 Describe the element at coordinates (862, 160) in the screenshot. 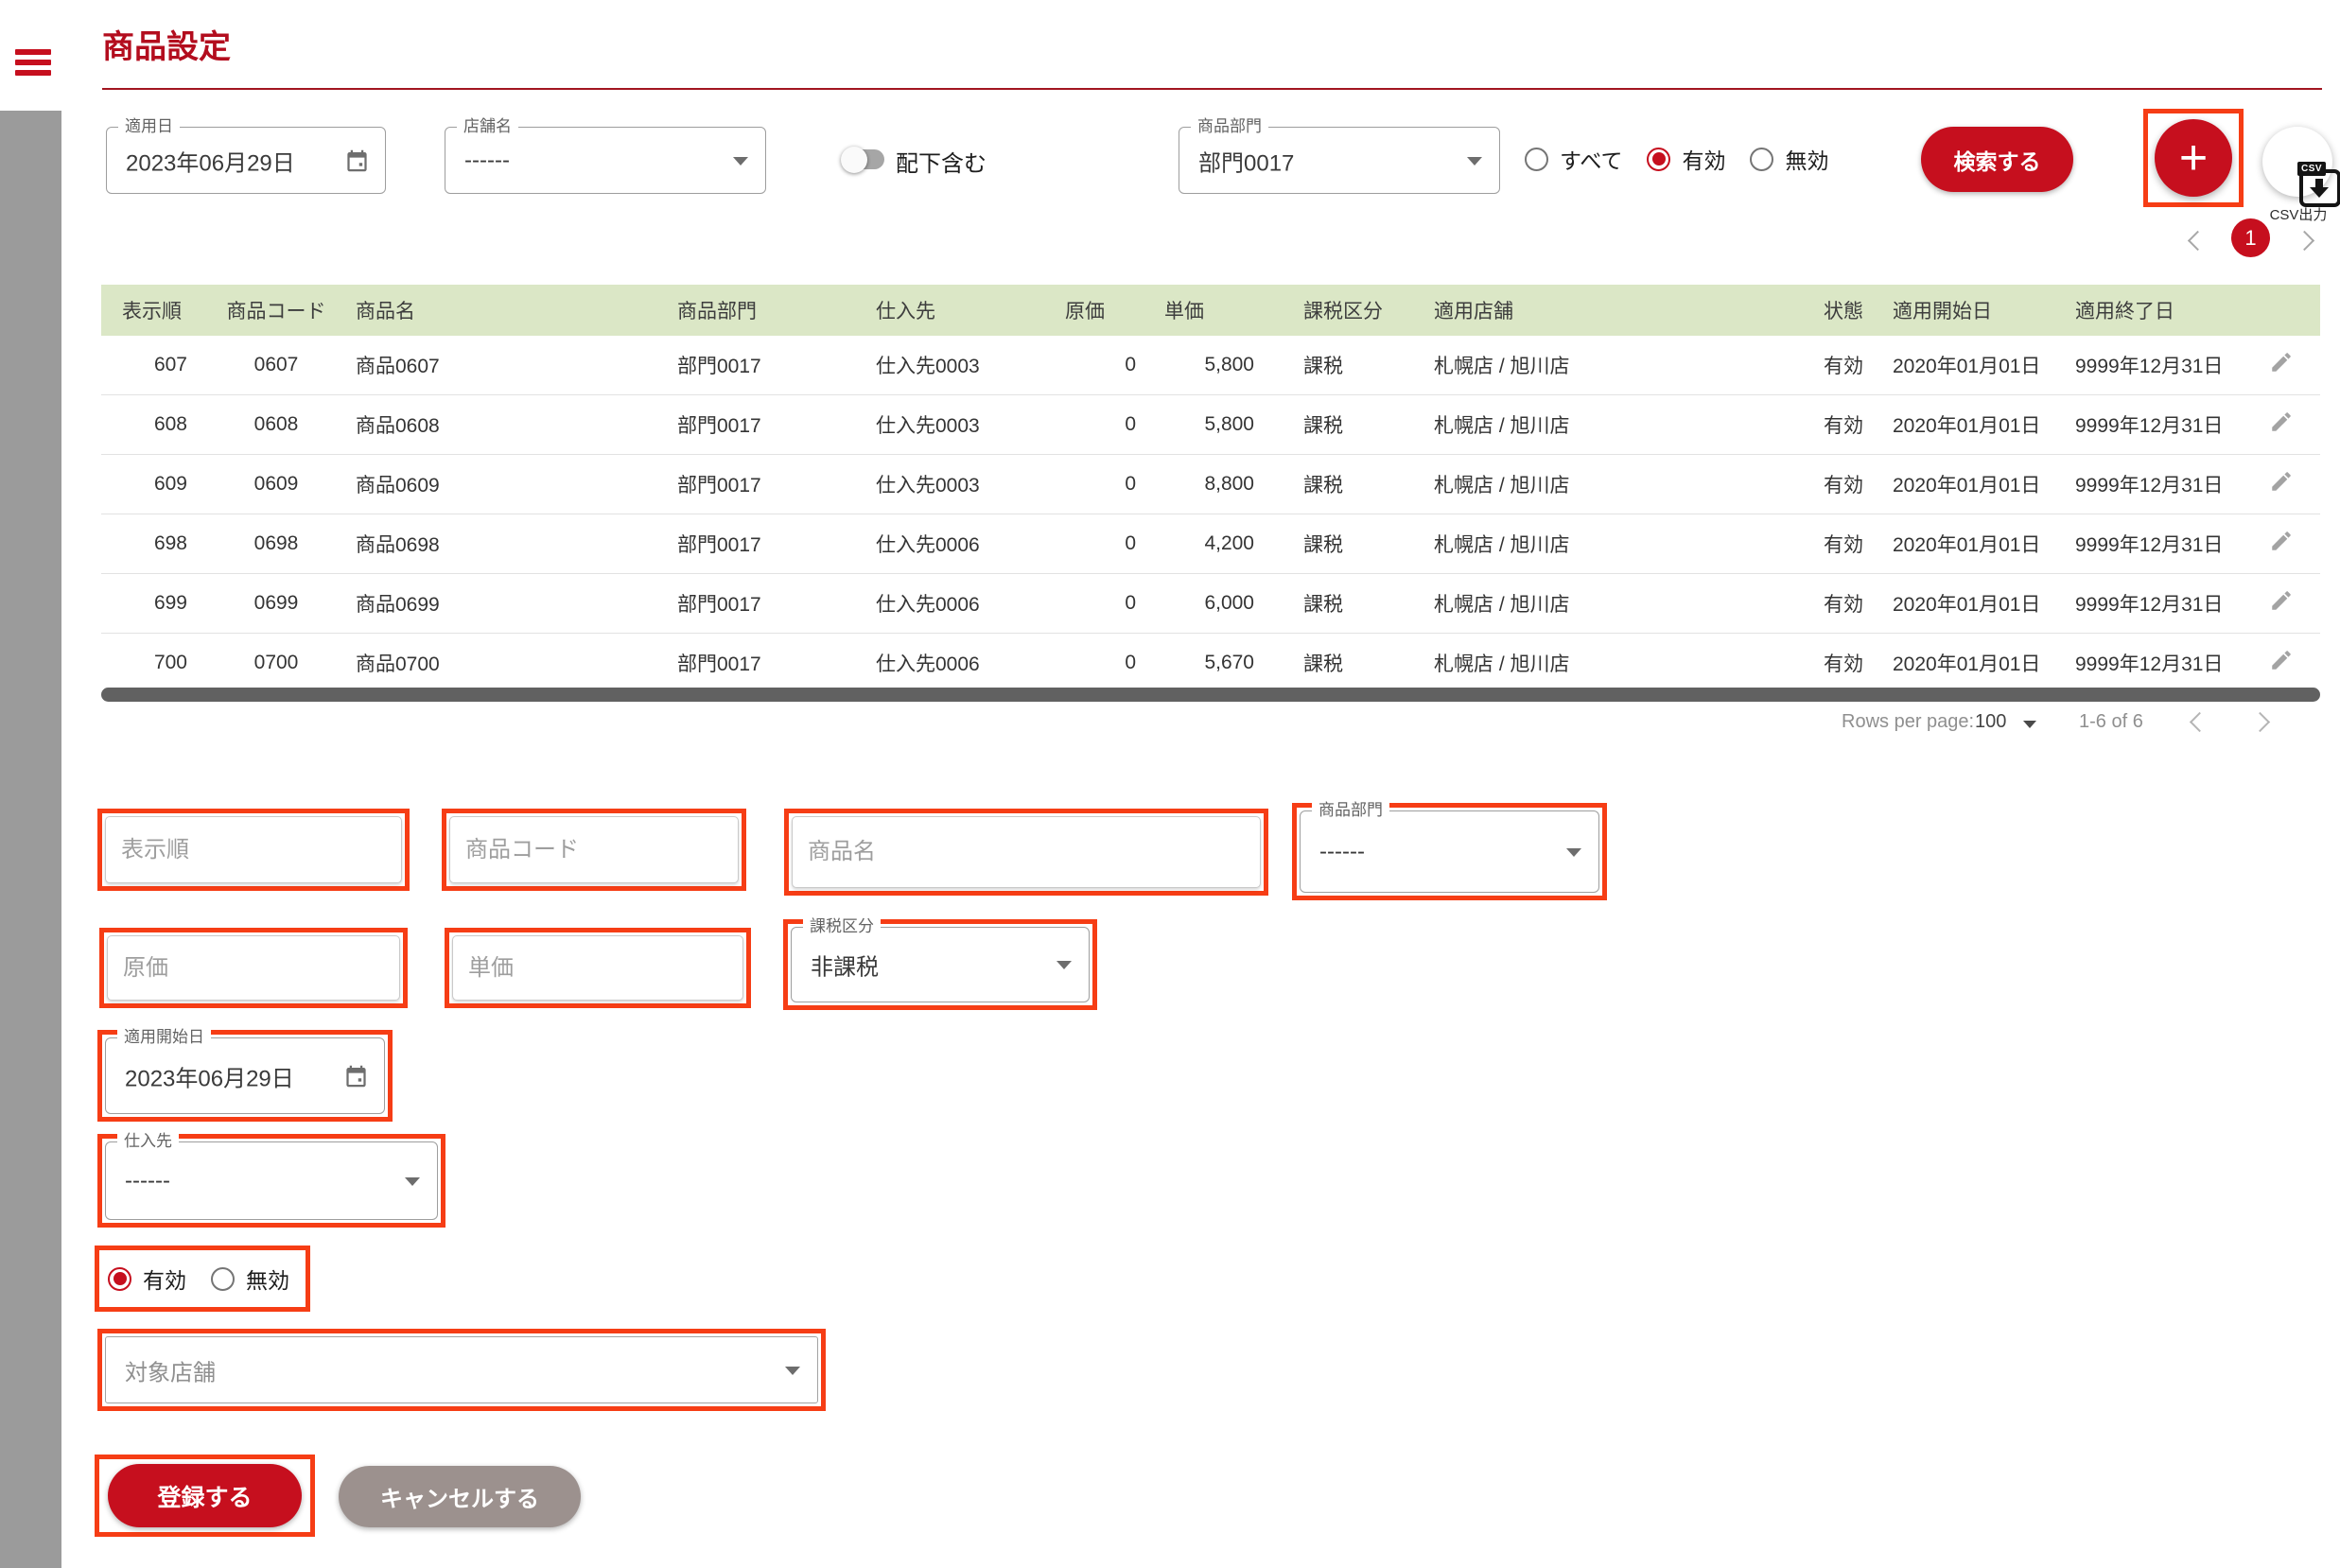

I see `include-subordinates-toggle` at that location.